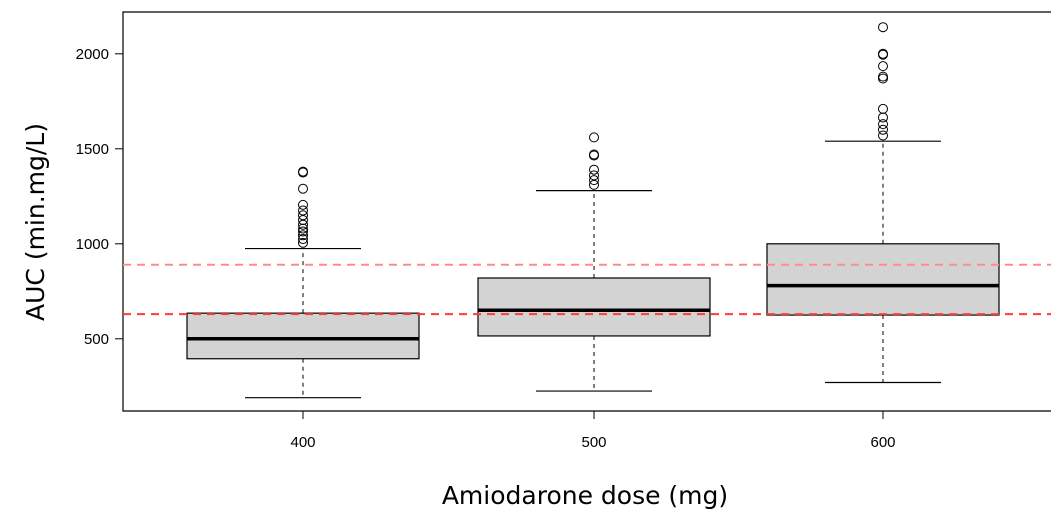 The image size is (1051, 509). What do you see at coordinates (593, 442) in the screenshot?
I see `x-tick-label: 500` at bounding box center [593, 442].